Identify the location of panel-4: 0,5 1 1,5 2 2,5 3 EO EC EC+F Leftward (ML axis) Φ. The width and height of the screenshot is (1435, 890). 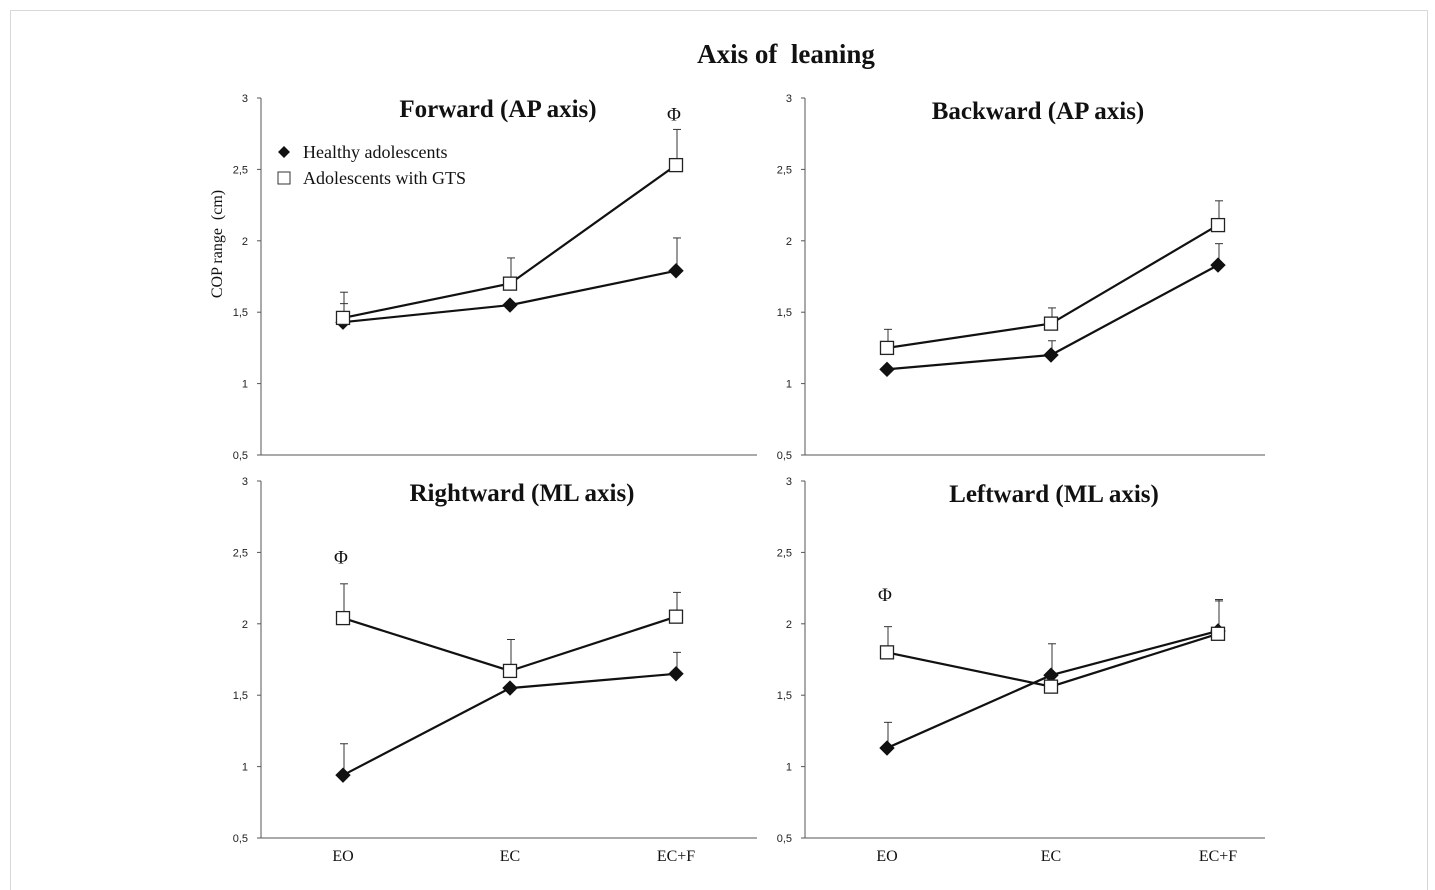
(1021, 670).